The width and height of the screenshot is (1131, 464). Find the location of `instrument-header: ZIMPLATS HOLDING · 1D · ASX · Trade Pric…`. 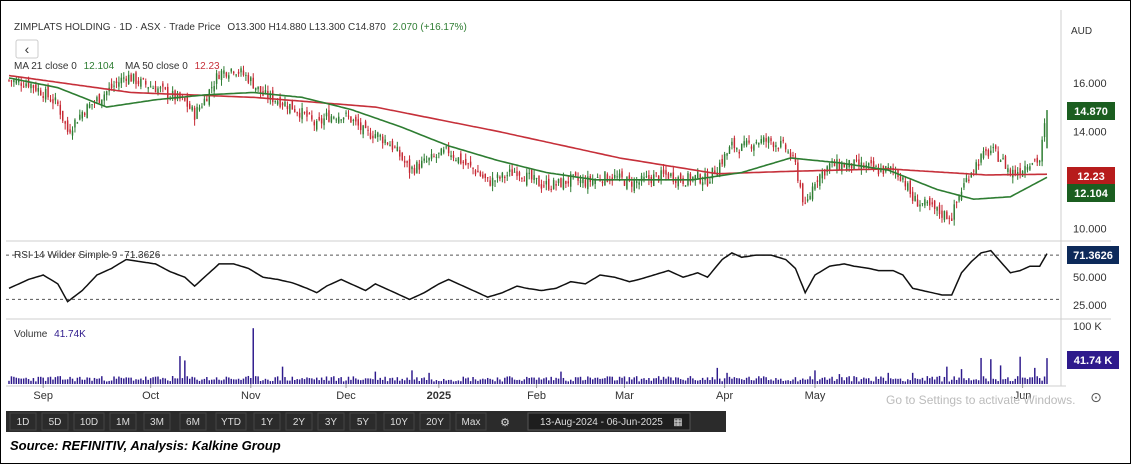

instrument-header: ZIMPLATS HOLDING · 1D · ASX · Trade Pric… is located at coordinates (240, 27).